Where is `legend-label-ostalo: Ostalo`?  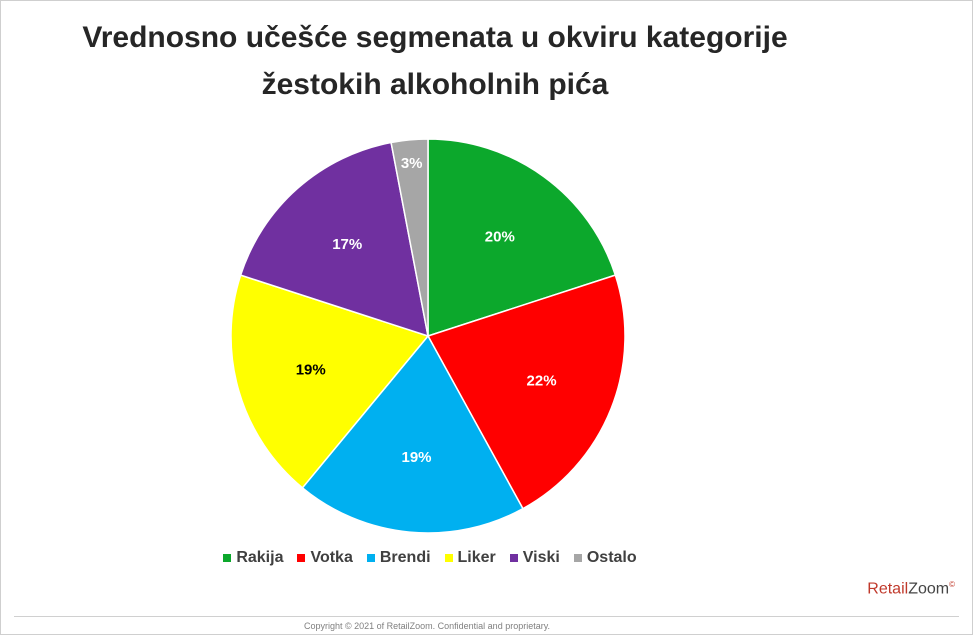 legend-label-ostalo: Ostalo is located at coordinates (611, 557).